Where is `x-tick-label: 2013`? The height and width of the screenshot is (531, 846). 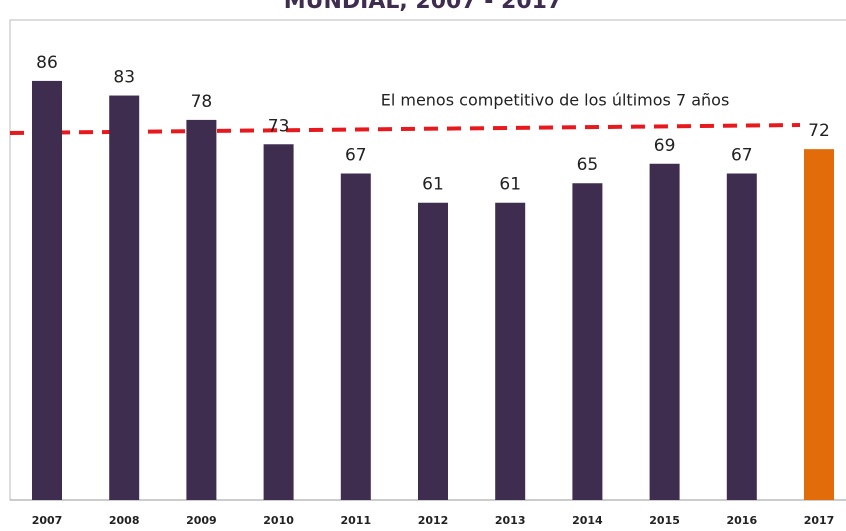
x-tick-label: 2013 is located at coordinates (510, 520).